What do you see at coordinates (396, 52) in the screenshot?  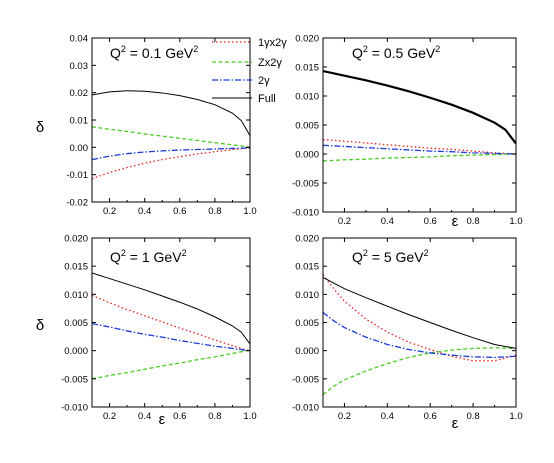 I see `panel-title: Q2 = 0.5 GeV2` at bounding box center [396, 52].